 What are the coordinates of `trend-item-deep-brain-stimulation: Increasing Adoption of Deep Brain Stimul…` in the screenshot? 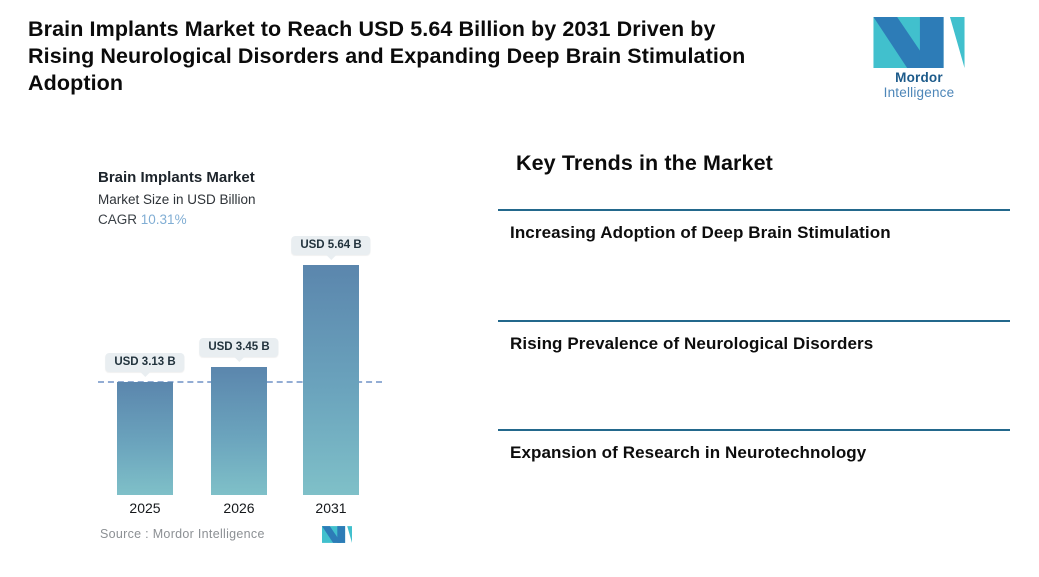 It's located at (754, 226).